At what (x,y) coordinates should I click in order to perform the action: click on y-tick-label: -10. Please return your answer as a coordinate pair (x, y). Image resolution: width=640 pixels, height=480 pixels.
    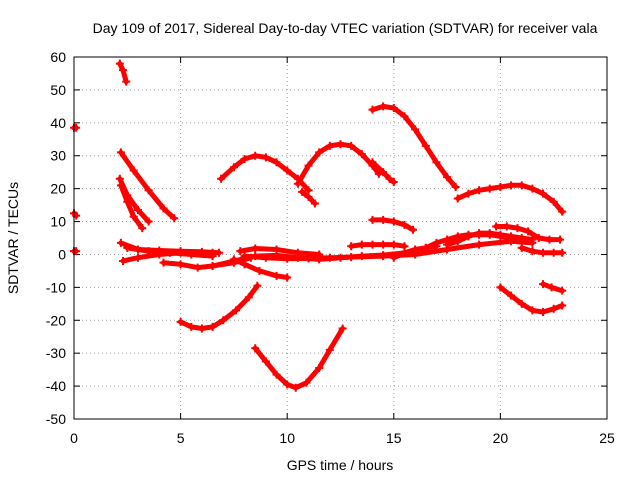
    Looking at the image, I should click on (56, 287).